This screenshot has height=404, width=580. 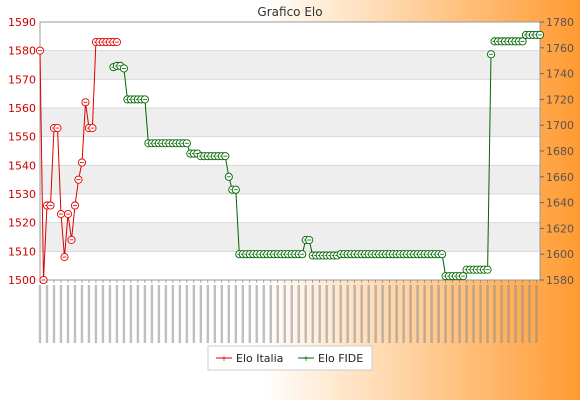 I want to click on right-tick-label: 1660, so click(x=560, y=177).